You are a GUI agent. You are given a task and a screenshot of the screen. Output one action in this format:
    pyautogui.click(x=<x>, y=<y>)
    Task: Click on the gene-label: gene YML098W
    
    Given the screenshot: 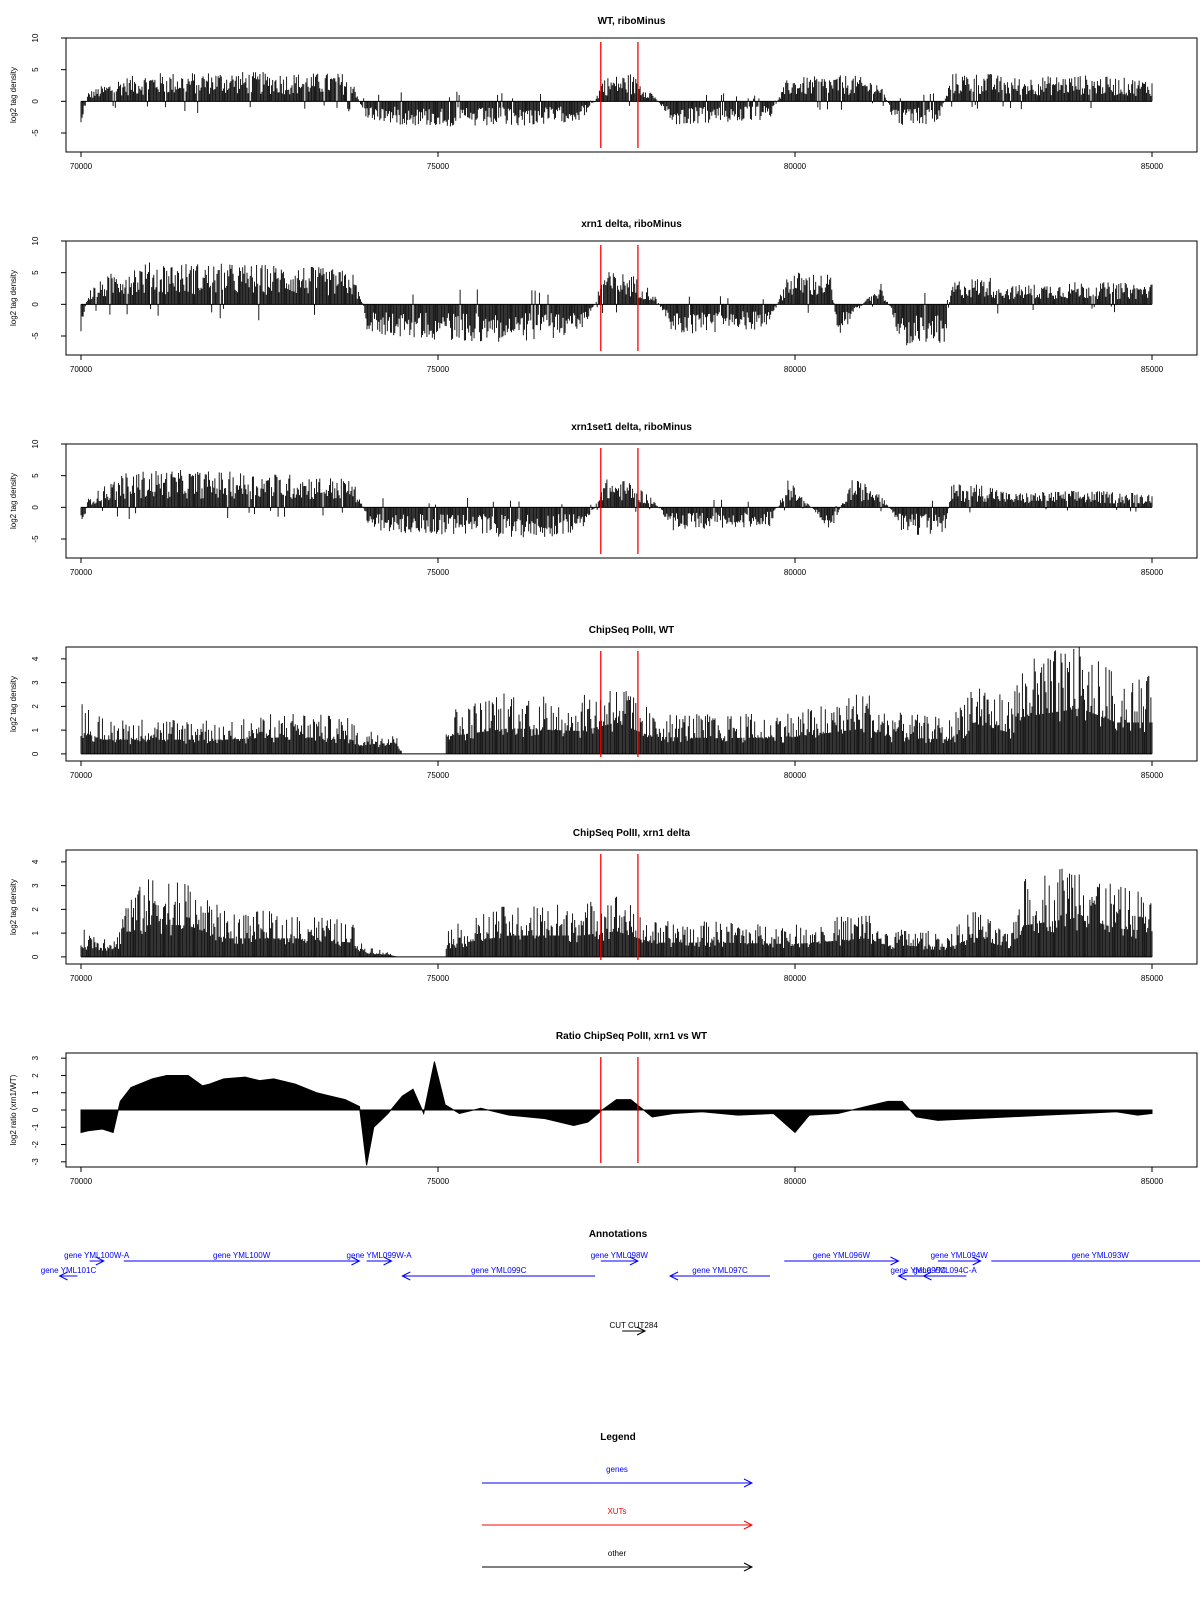 What is the action you would take?
    pyautogui.click(x=620, y=1255)
    